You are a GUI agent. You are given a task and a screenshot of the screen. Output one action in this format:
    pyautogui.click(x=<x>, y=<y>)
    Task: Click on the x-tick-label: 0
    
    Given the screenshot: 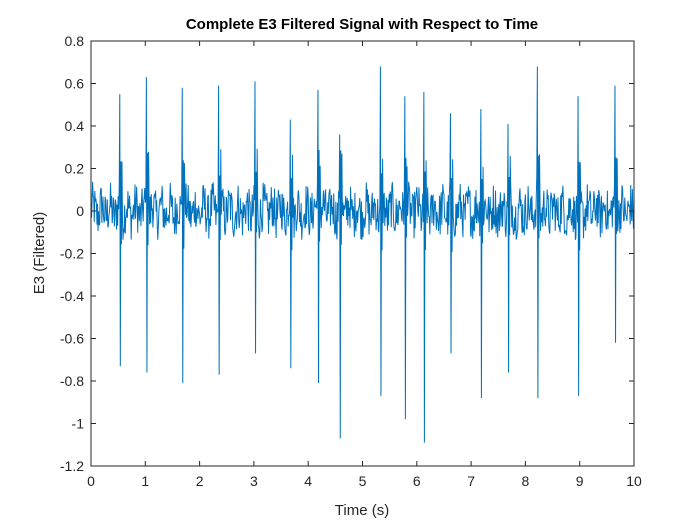 What is the action you would take?
    pyautogui.click(x=91, y=481)
    